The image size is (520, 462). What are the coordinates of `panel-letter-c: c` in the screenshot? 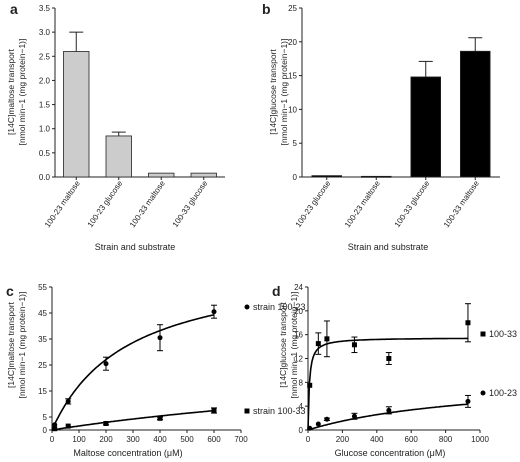 It's located at (10, 291).